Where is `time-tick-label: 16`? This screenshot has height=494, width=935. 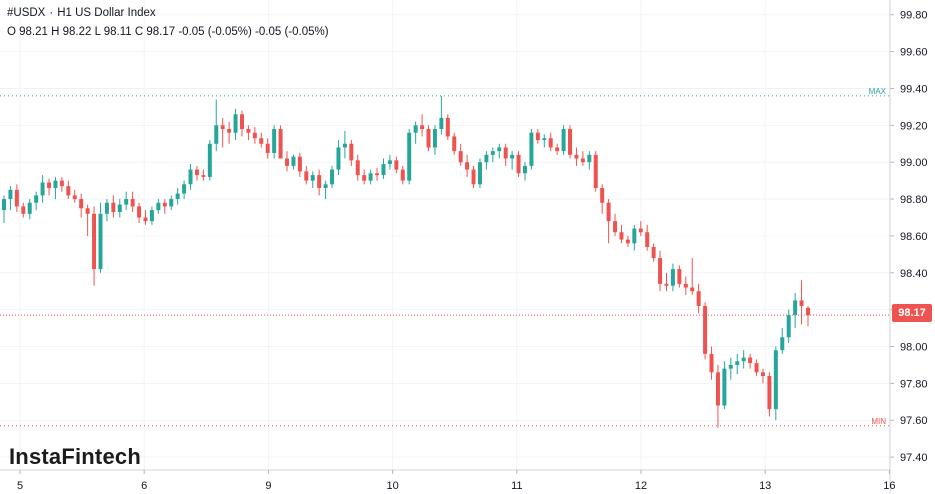
time-tick-label: 16 is located at coordinates (889, 486).